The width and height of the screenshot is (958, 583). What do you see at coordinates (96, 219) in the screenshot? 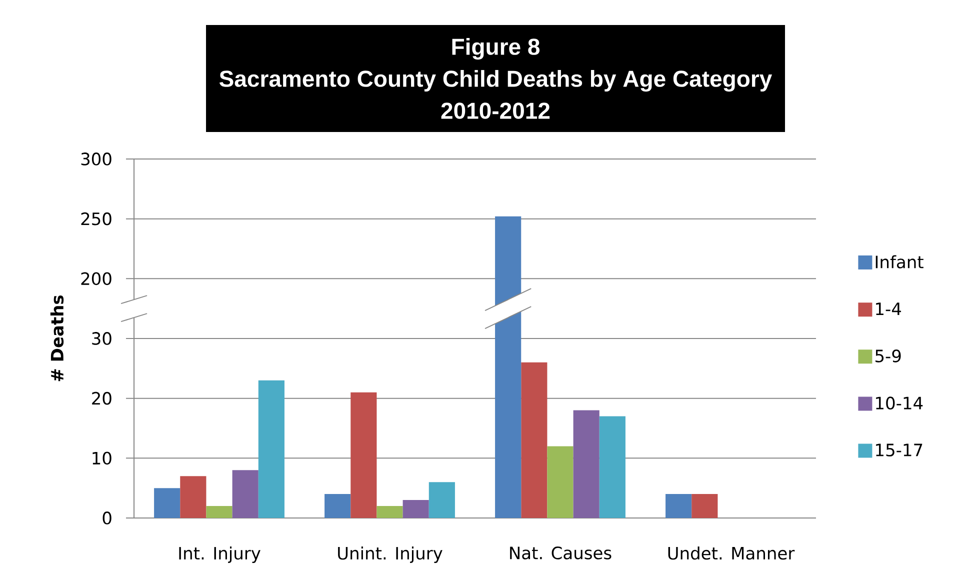
I see `y2-tick-label: 250` at bounding box center [96, 219].